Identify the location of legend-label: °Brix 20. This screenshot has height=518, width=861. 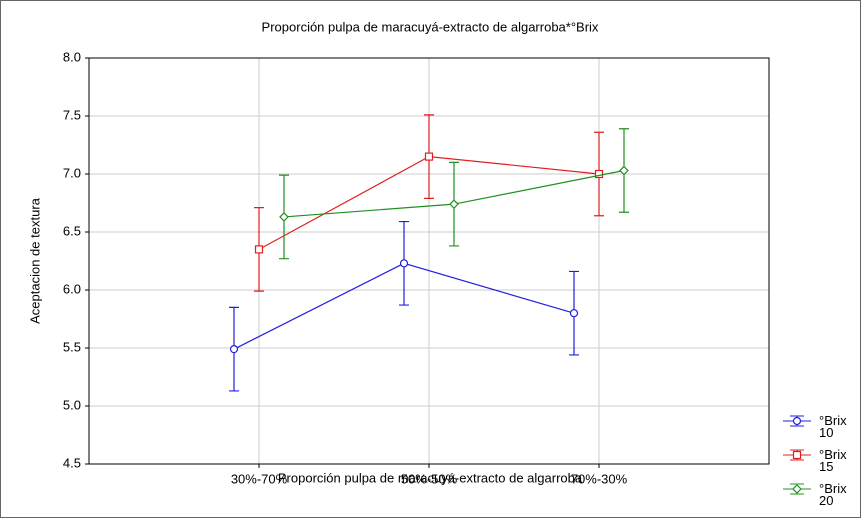
(833, 494).